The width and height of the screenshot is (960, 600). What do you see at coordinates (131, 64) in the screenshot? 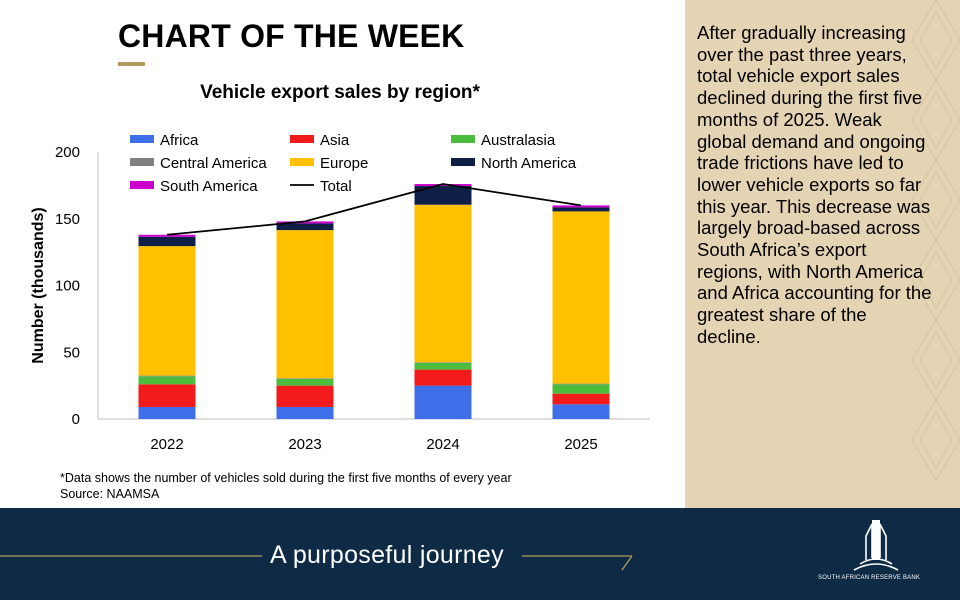
I see `title-underline` at bounding box center [131, 64].